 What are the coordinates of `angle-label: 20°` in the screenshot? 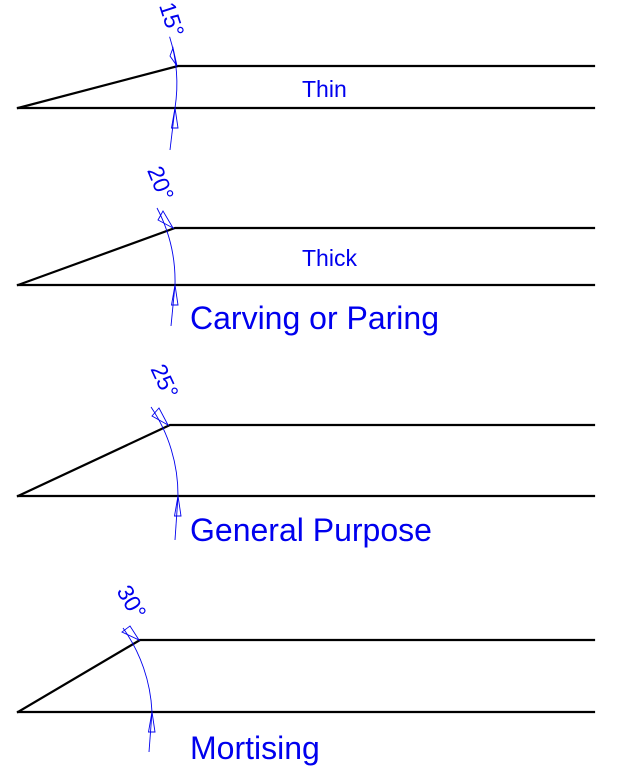 It's located at (160, 183).